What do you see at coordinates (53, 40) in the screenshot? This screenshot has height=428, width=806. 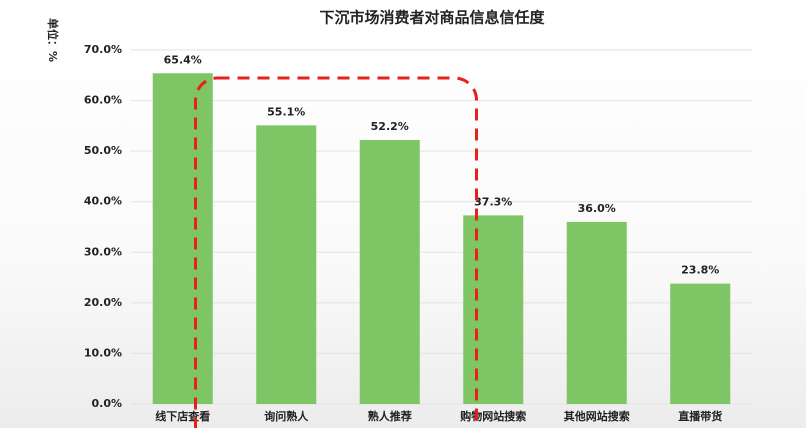 I see `y-axis-label: 单位：%` at bounding box center [53, 40].